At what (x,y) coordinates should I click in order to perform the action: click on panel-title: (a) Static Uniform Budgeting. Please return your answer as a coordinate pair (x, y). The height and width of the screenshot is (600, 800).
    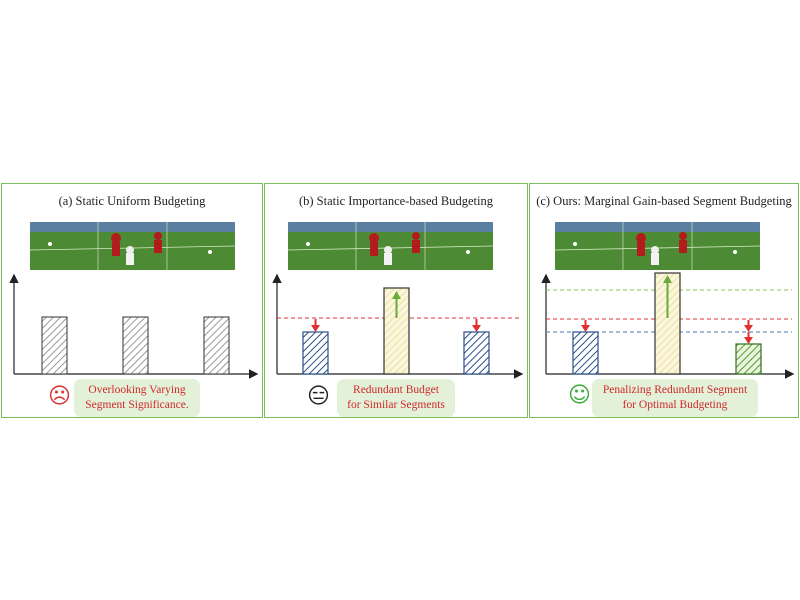
    Looking at the image, I should click on (132, 201).